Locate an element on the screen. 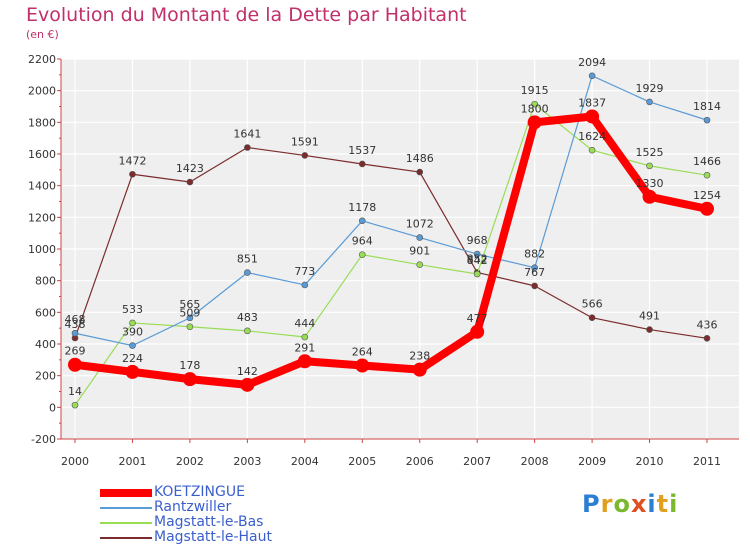  data-label: 852 is located at coordinates (477, 258).